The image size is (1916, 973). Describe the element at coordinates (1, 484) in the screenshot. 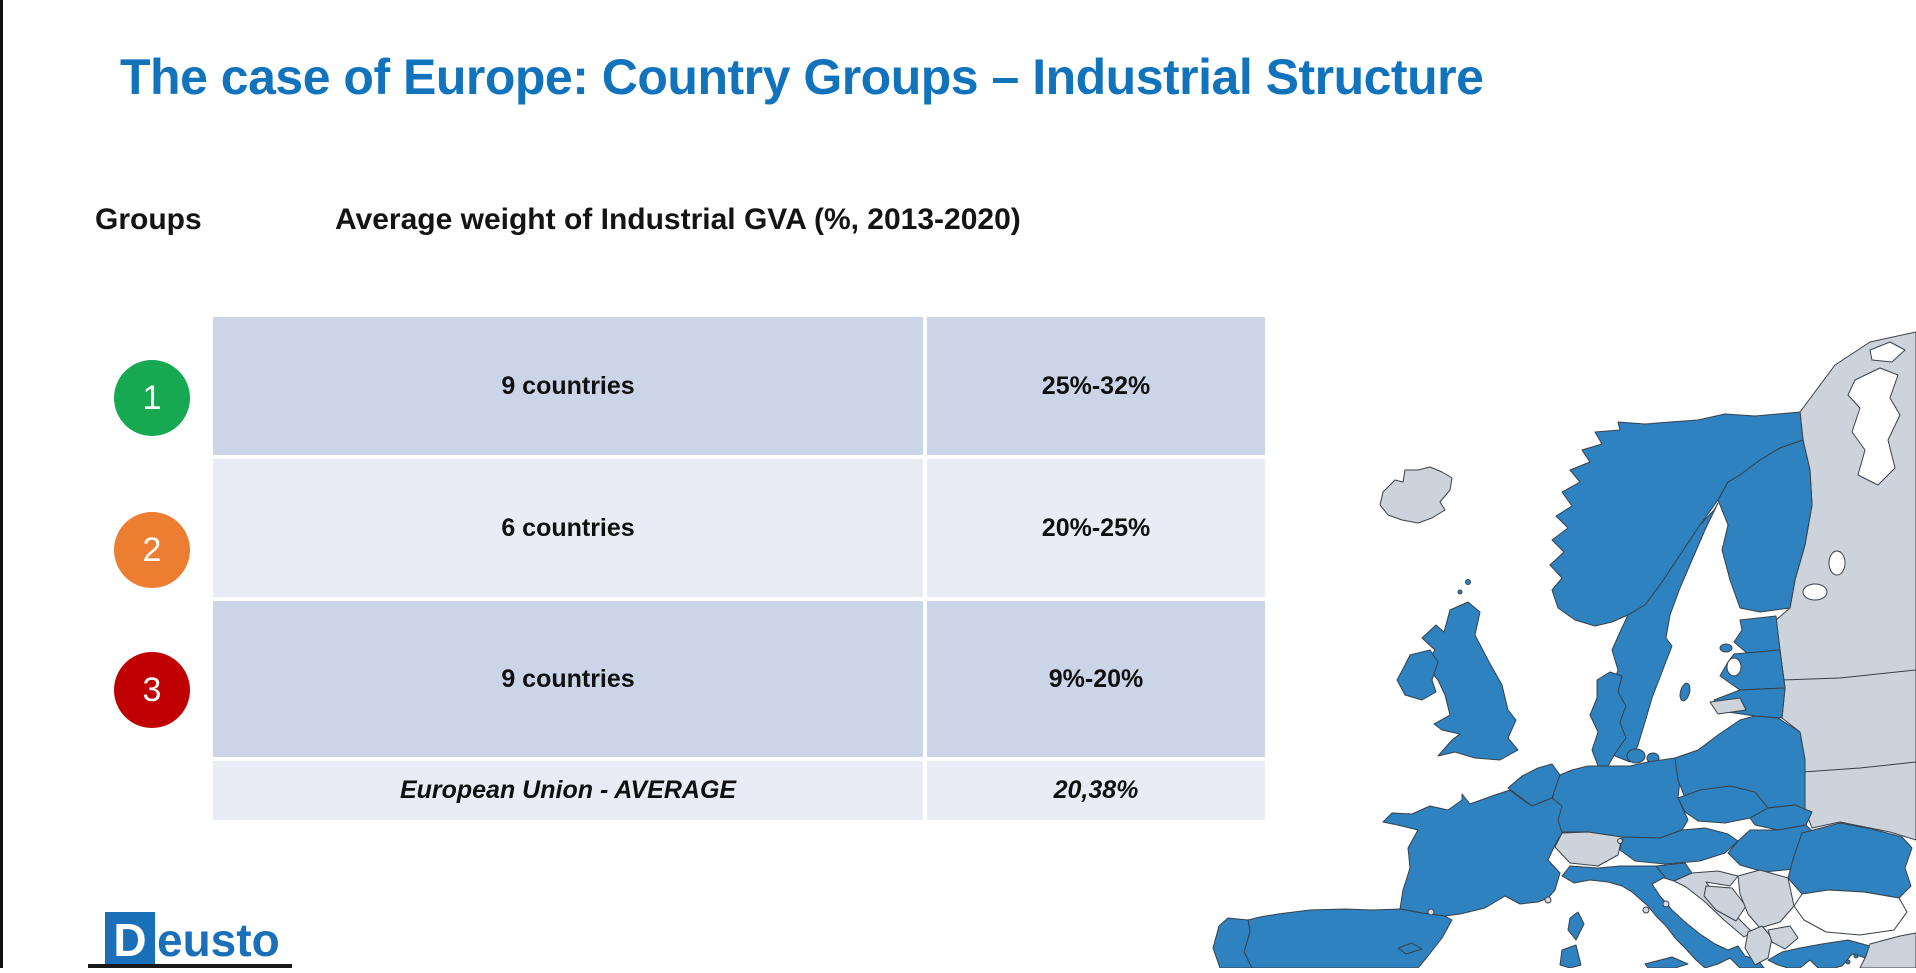

I see `slide-left-border` at that location.